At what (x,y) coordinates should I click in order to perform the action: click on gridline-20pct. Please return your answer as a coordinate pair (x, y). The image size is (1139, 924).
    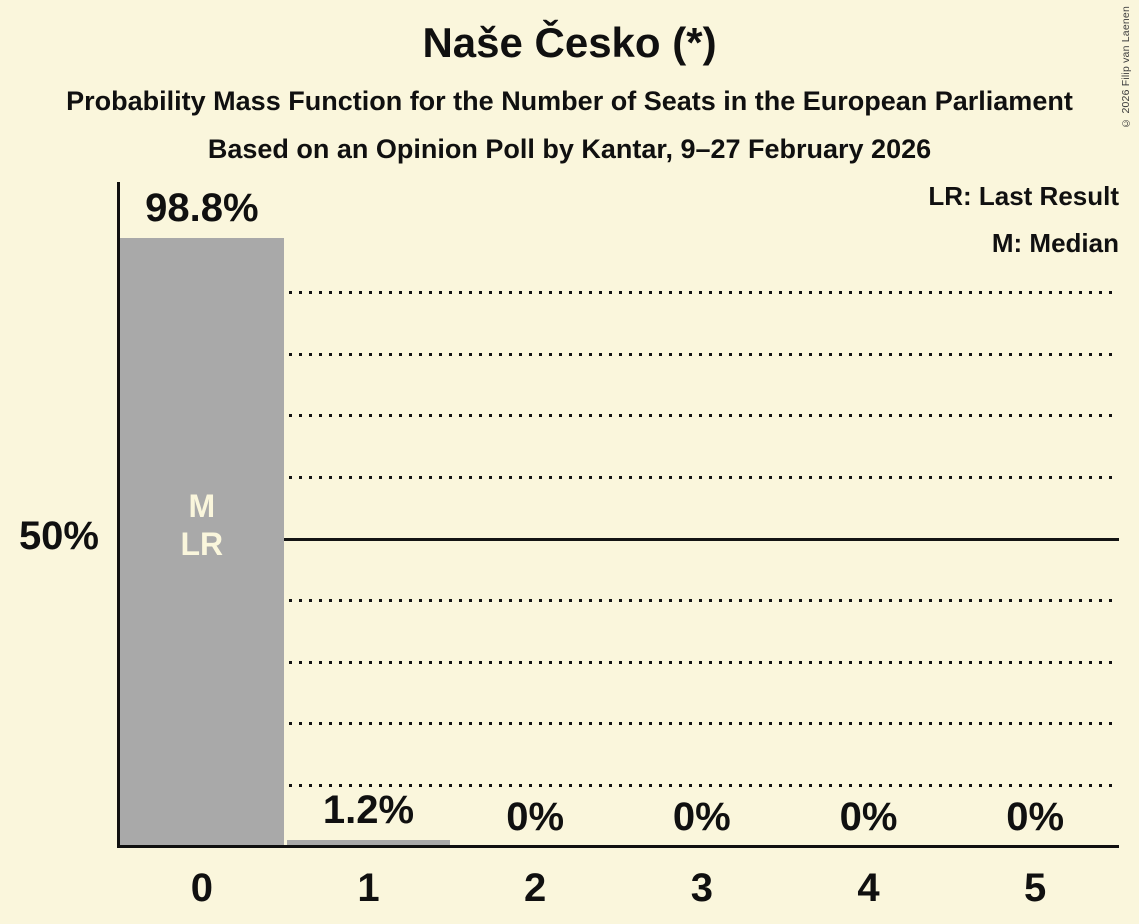
    Looking at the image, I should click on (618, 724).